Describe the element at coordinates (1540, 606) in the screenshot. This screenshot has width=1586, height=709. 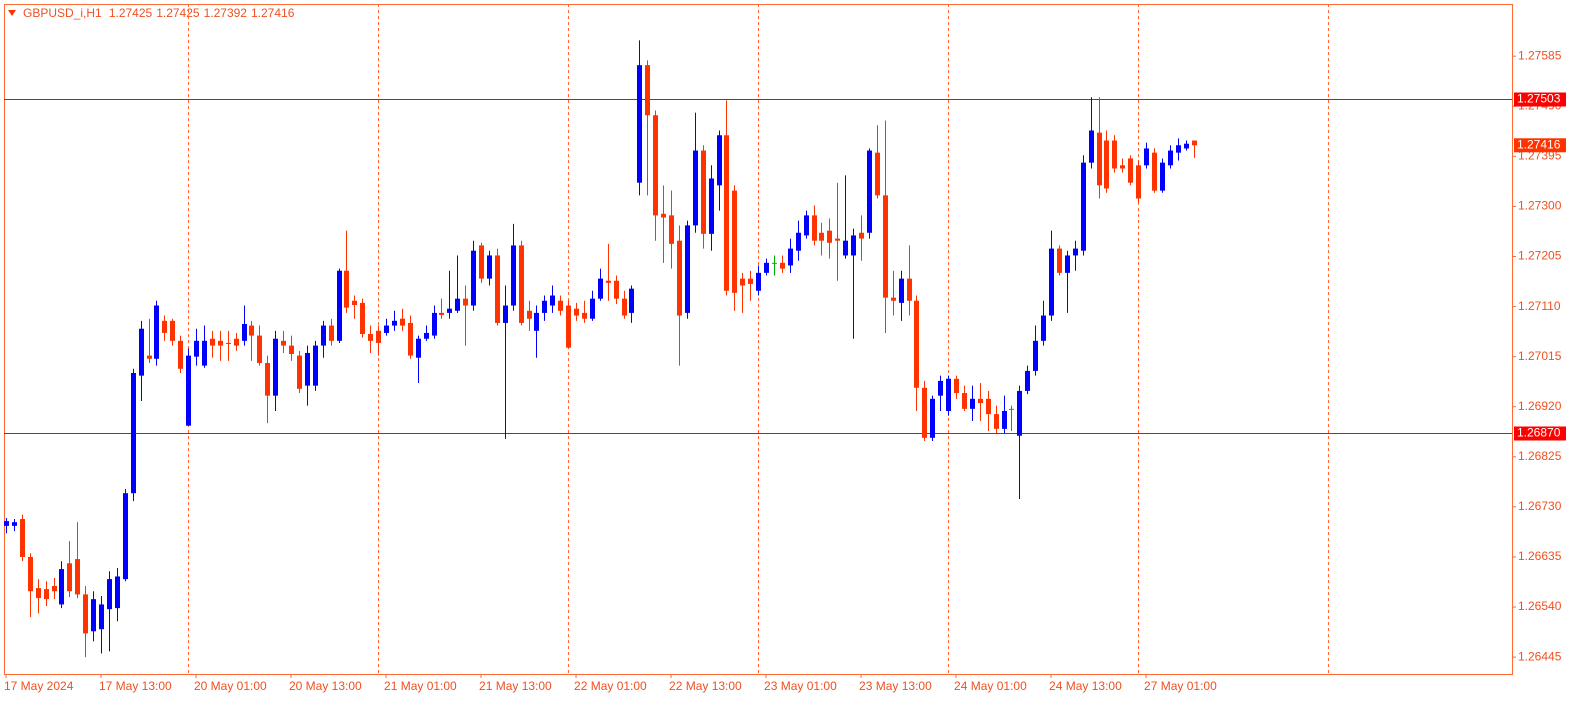
I see `y-tick-label: 1.26540` at that location.